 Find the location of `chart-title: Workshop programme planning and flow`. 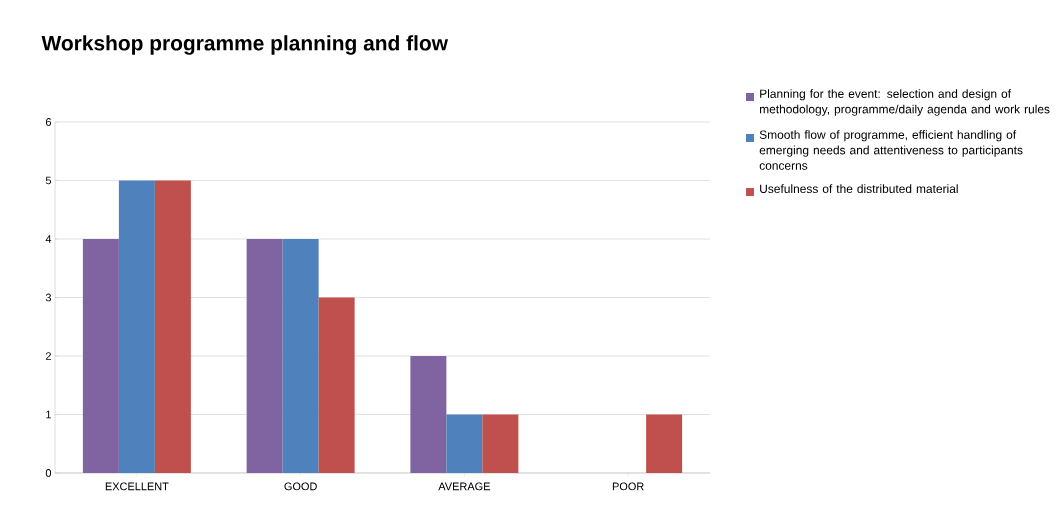

chart-title: Workshop programme planning and flow is located at coordinates (245, 45).